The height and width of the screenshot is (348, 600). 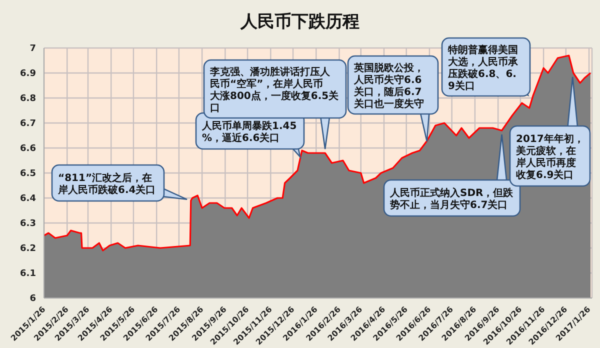 What do you see at coordinates (483, 68) in the screenshot?
I see `annotation: 特朗普赢得美国大选，人民币承压跌破6.8、6.9关口` at bounding box center [483, 68].